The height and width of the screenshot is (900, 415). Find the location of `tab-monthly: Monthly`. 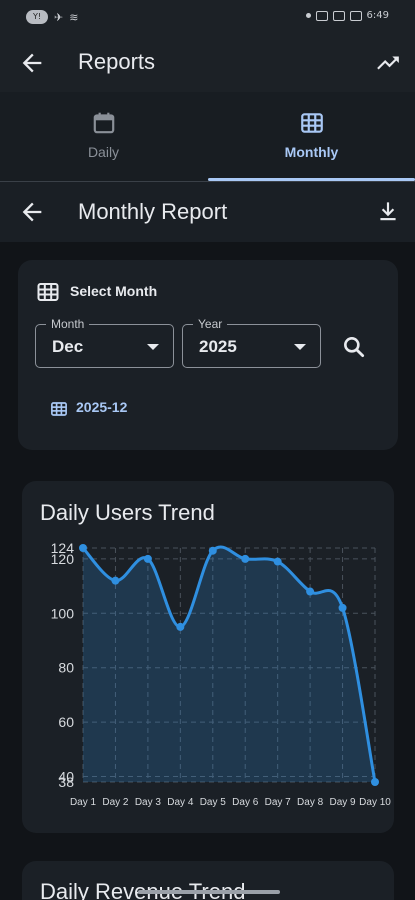

tab-monthly: Monthly is located at coordinates (311, 137).